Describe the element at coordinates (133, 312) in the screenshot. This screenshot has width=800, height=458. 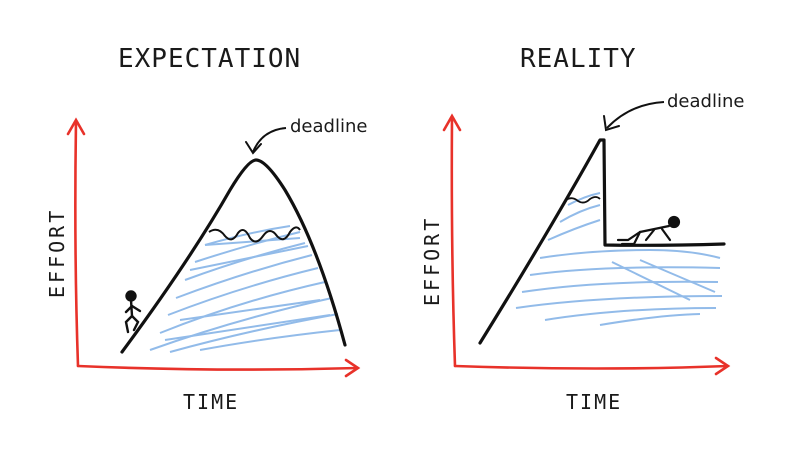
I see `climbing-figure` at that location.